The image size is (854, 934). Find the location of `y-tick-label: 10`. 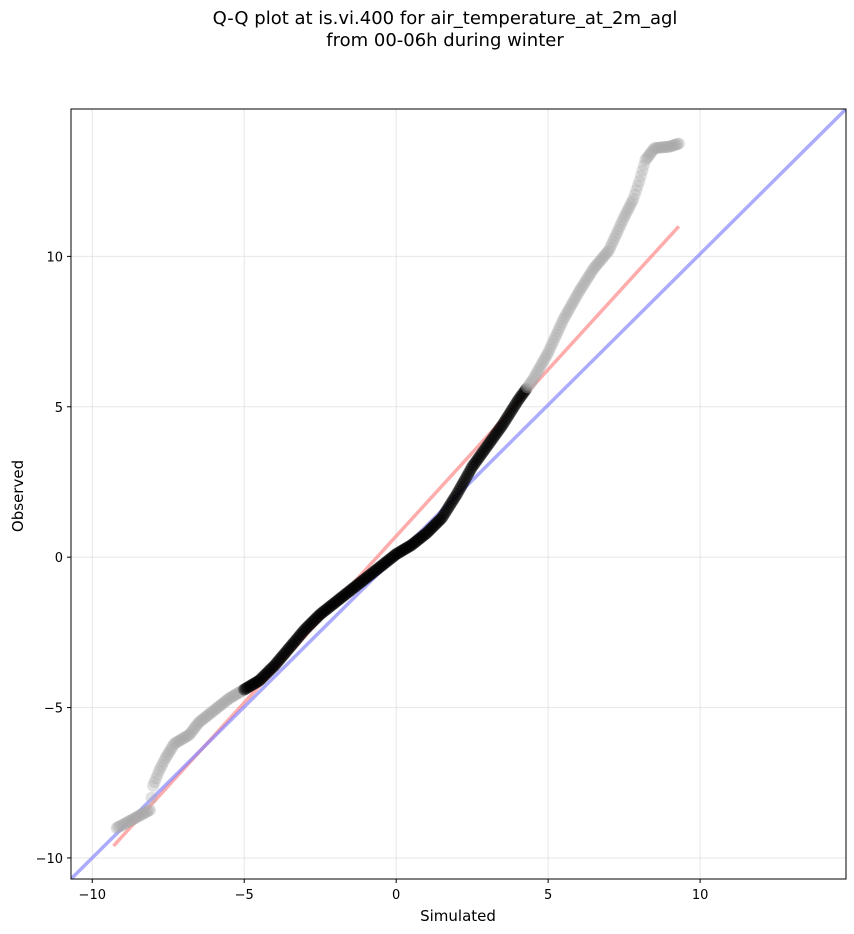

y-tick-label: 10 is located at coordinates (54, 257).